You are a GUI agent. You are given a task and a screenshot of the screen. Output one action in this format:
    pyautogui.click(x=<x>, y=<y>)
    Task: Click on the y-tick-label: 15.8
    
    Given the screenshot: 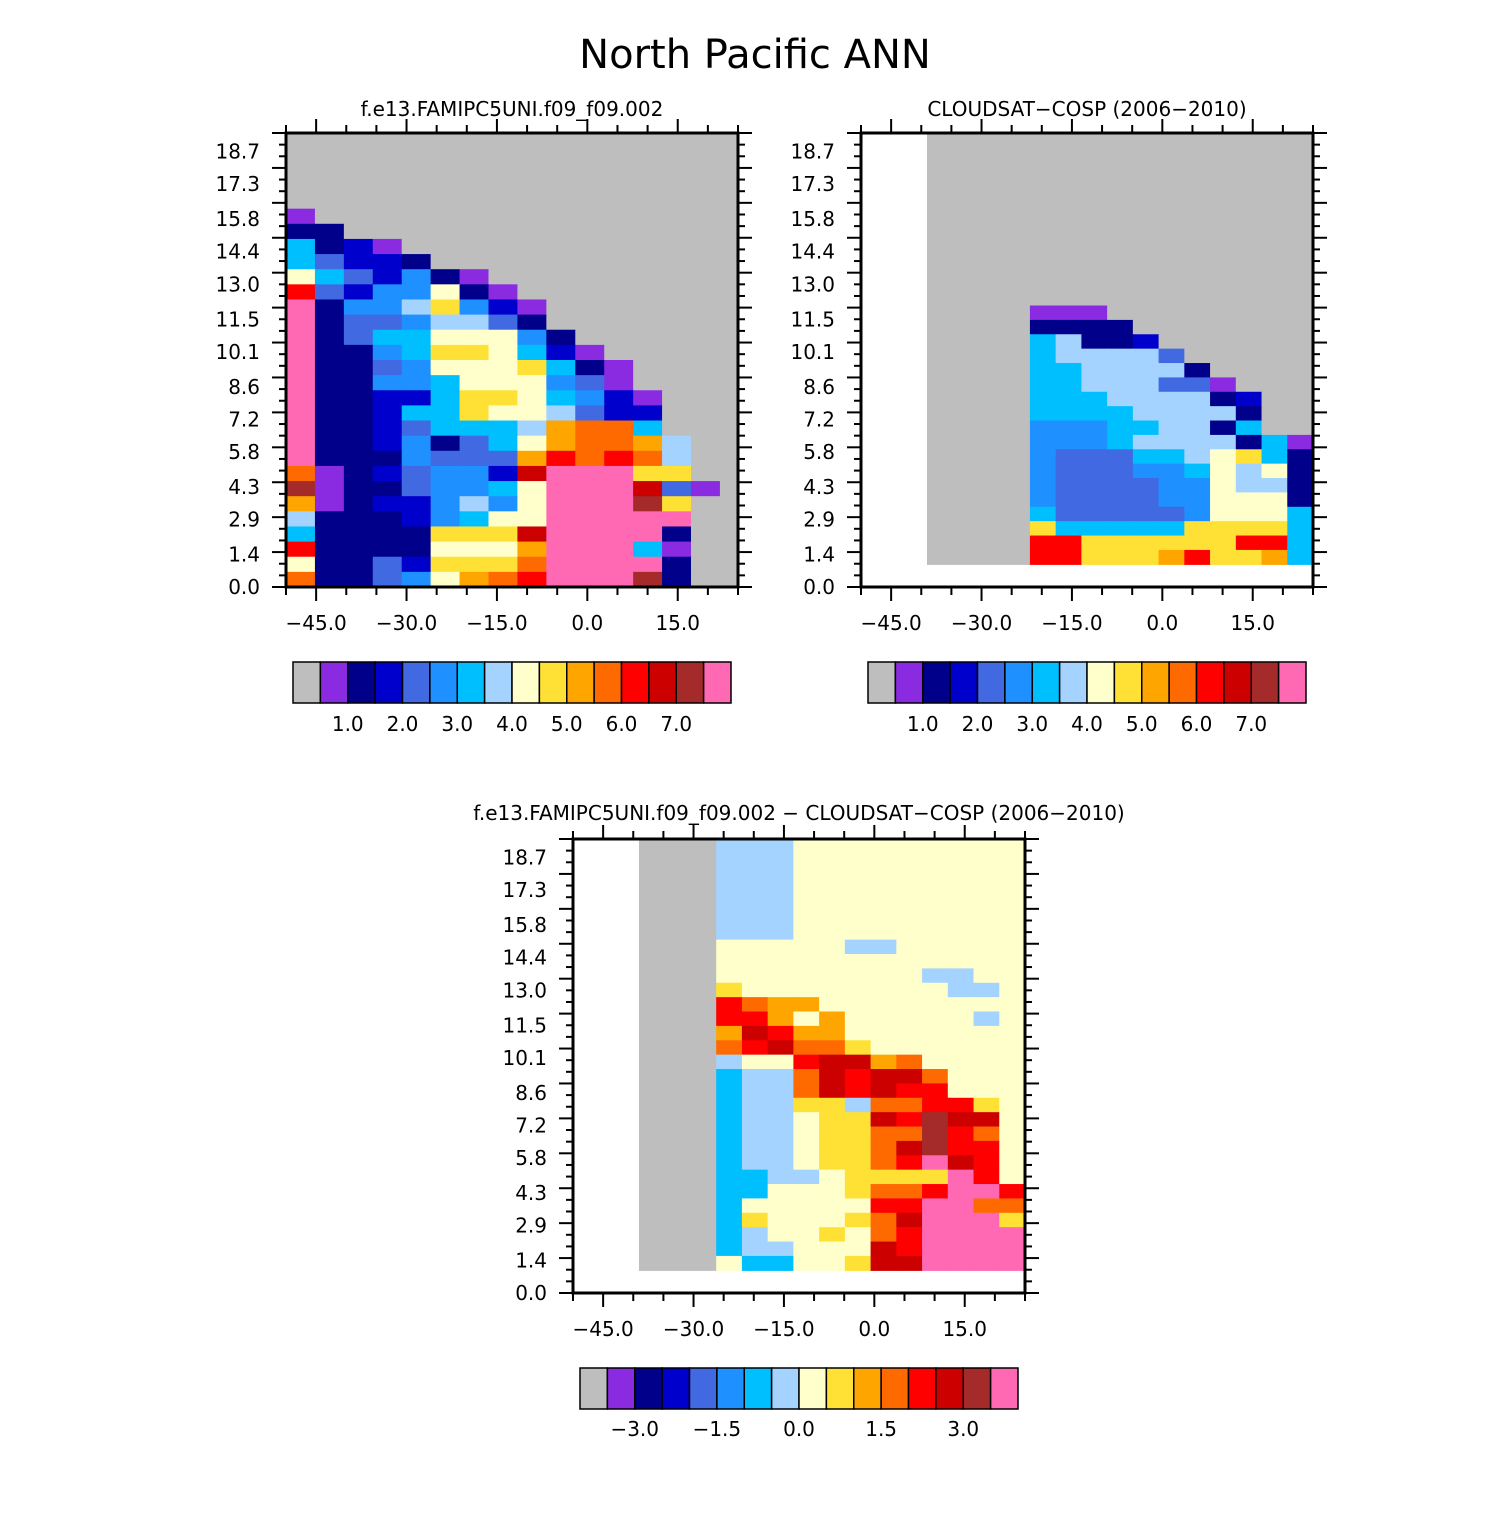 What is the action you would take?
    pyautogui.click(x=524, y=925)
    